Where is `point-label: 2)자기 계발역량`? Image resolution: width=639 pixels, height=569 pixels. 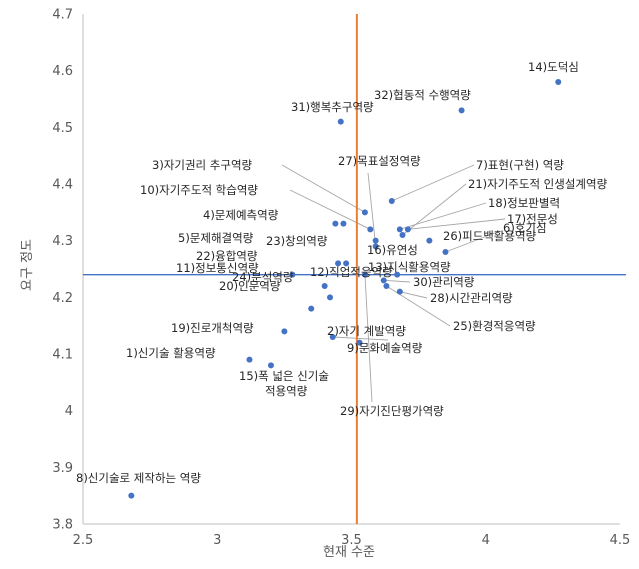 point-label: 2)자기 계발역량 is located at coordinates (366, 331).